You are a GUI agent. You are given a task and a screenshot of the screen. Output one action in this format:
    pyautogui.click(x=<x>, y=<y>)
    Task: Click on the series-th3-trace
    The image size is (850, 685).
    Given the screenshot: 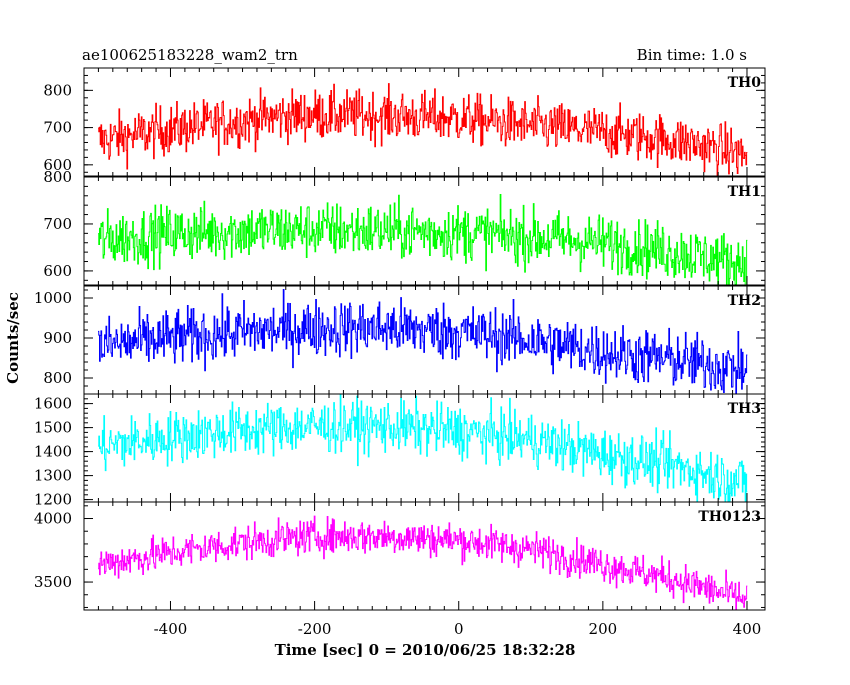 What is the action you would take?
    pyautogui.click(x=423, y=448)
    